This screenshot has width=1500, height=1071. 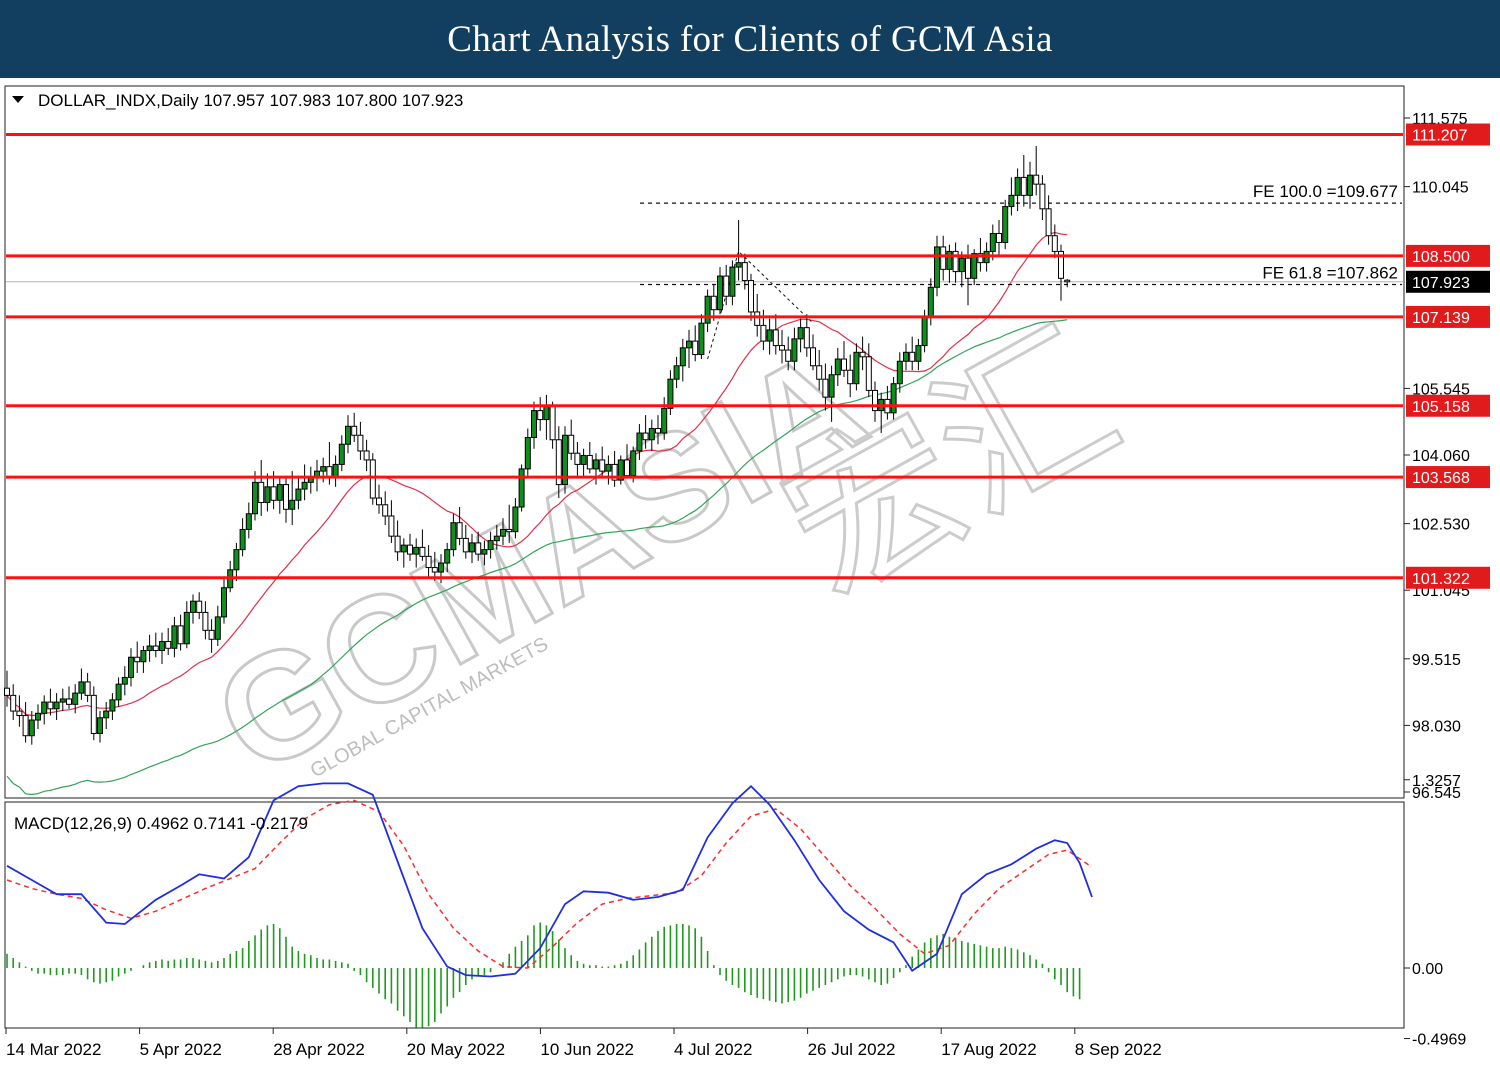 What do you see at coordinates (1427, 969) in the screenshot?
I see `macd-tick-label: 0.00` at bounding box center [1427, 969].